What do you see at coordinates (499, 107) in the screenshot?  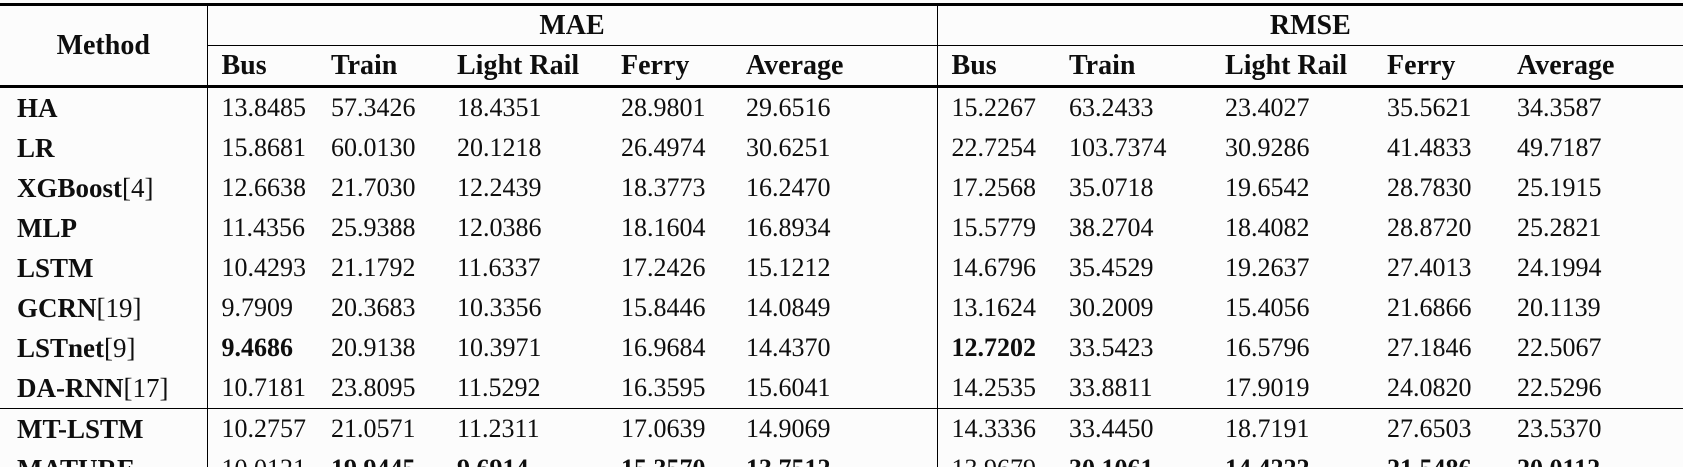 I see `value-cell-mae: 18.4351` at bounding box center [499, 107].